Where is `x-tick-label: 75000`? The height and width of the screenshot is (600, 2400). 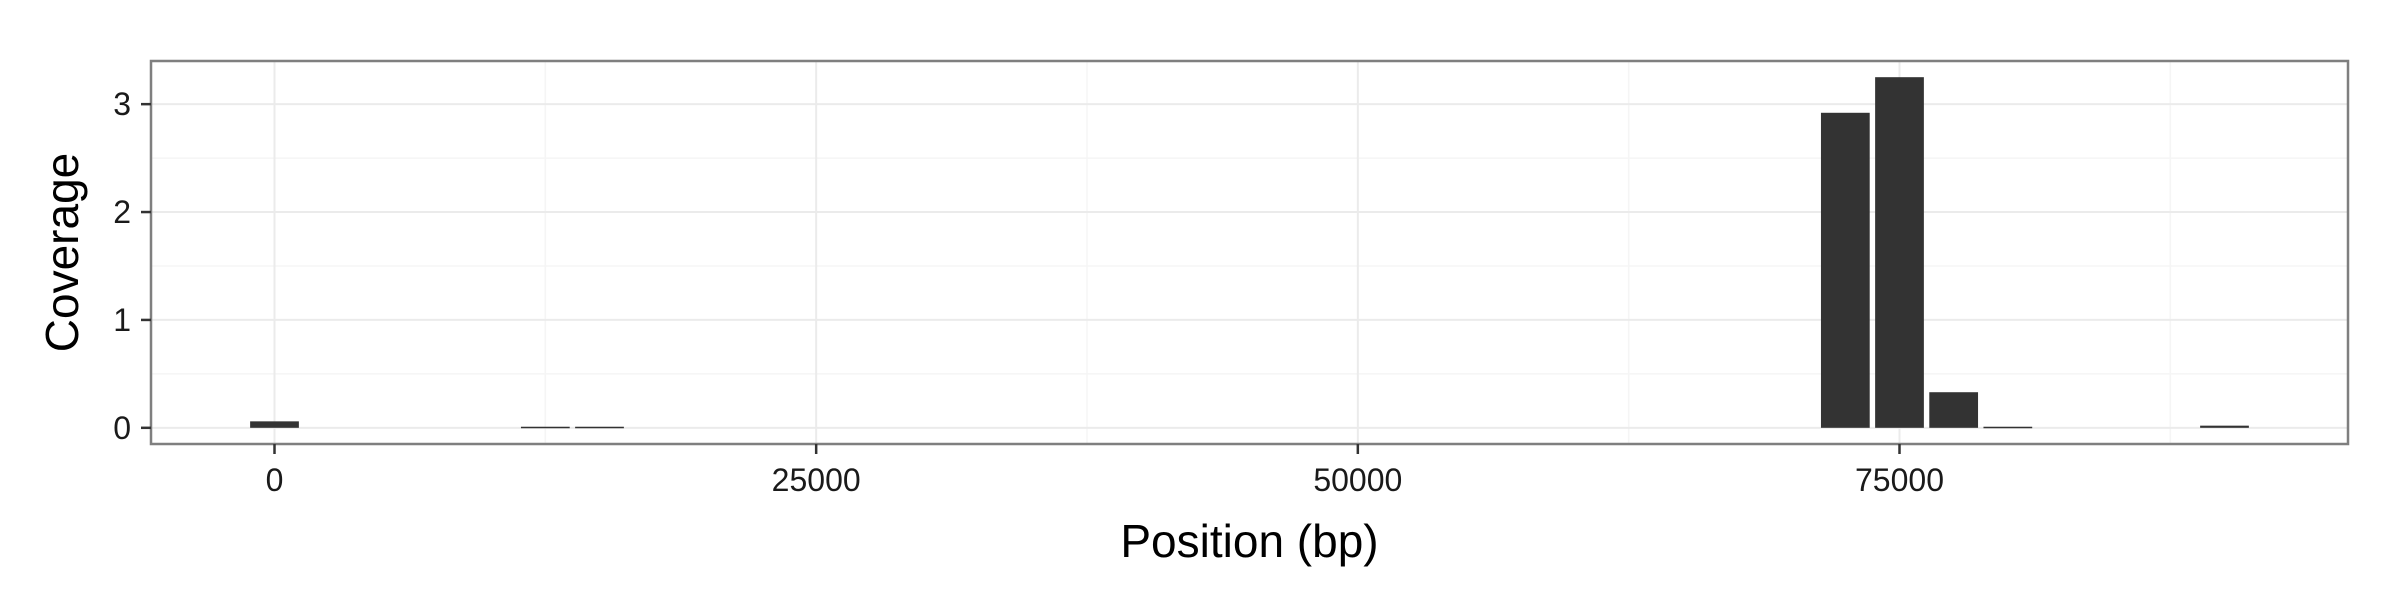 x-tick-label: 75000 is located at coordinates (1899, 480).